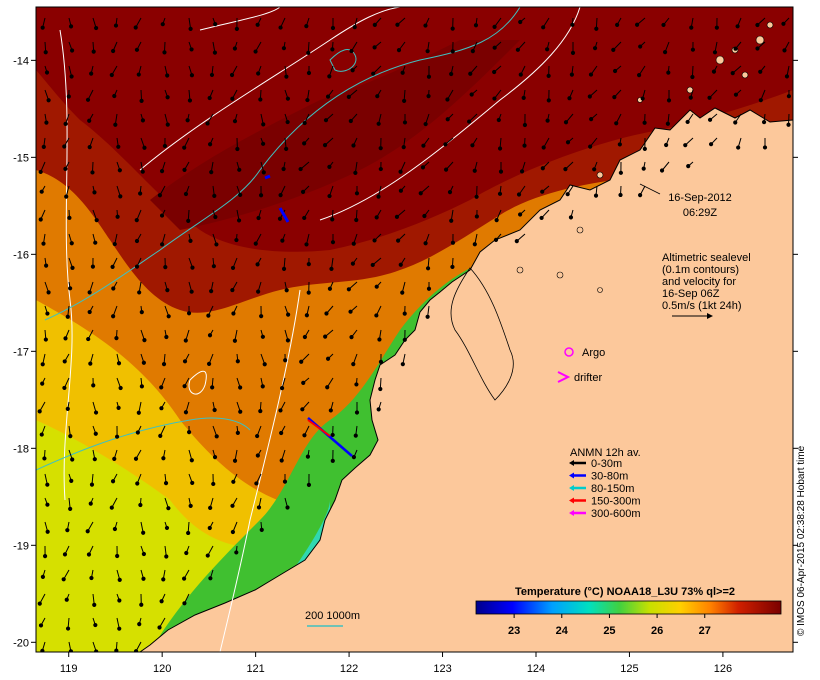  What do you see at coordinates (616, 514) in the screenshot?
I see `anmn-item-label: 300-600m` at bounding box center [616, 514].